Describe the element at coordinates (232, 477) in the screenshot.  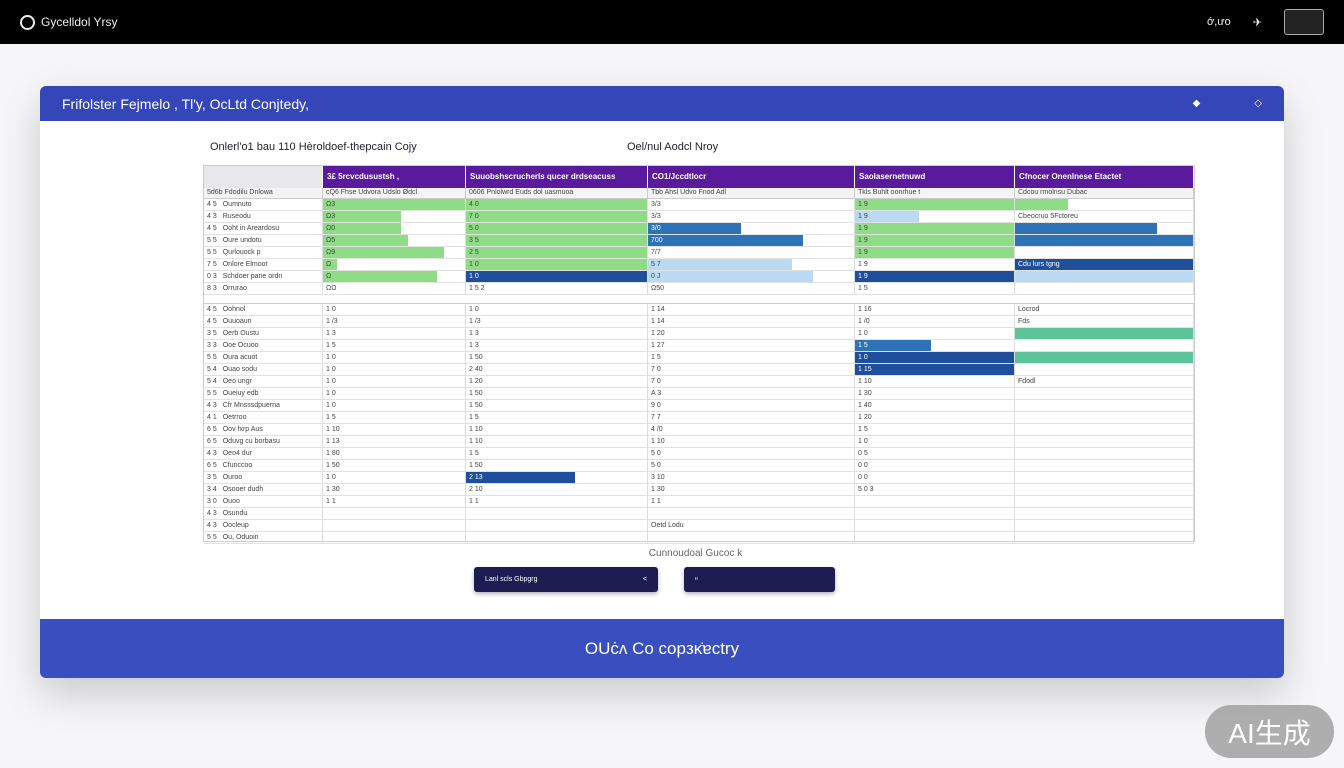
I see `row-label: Ouroo` at that location.